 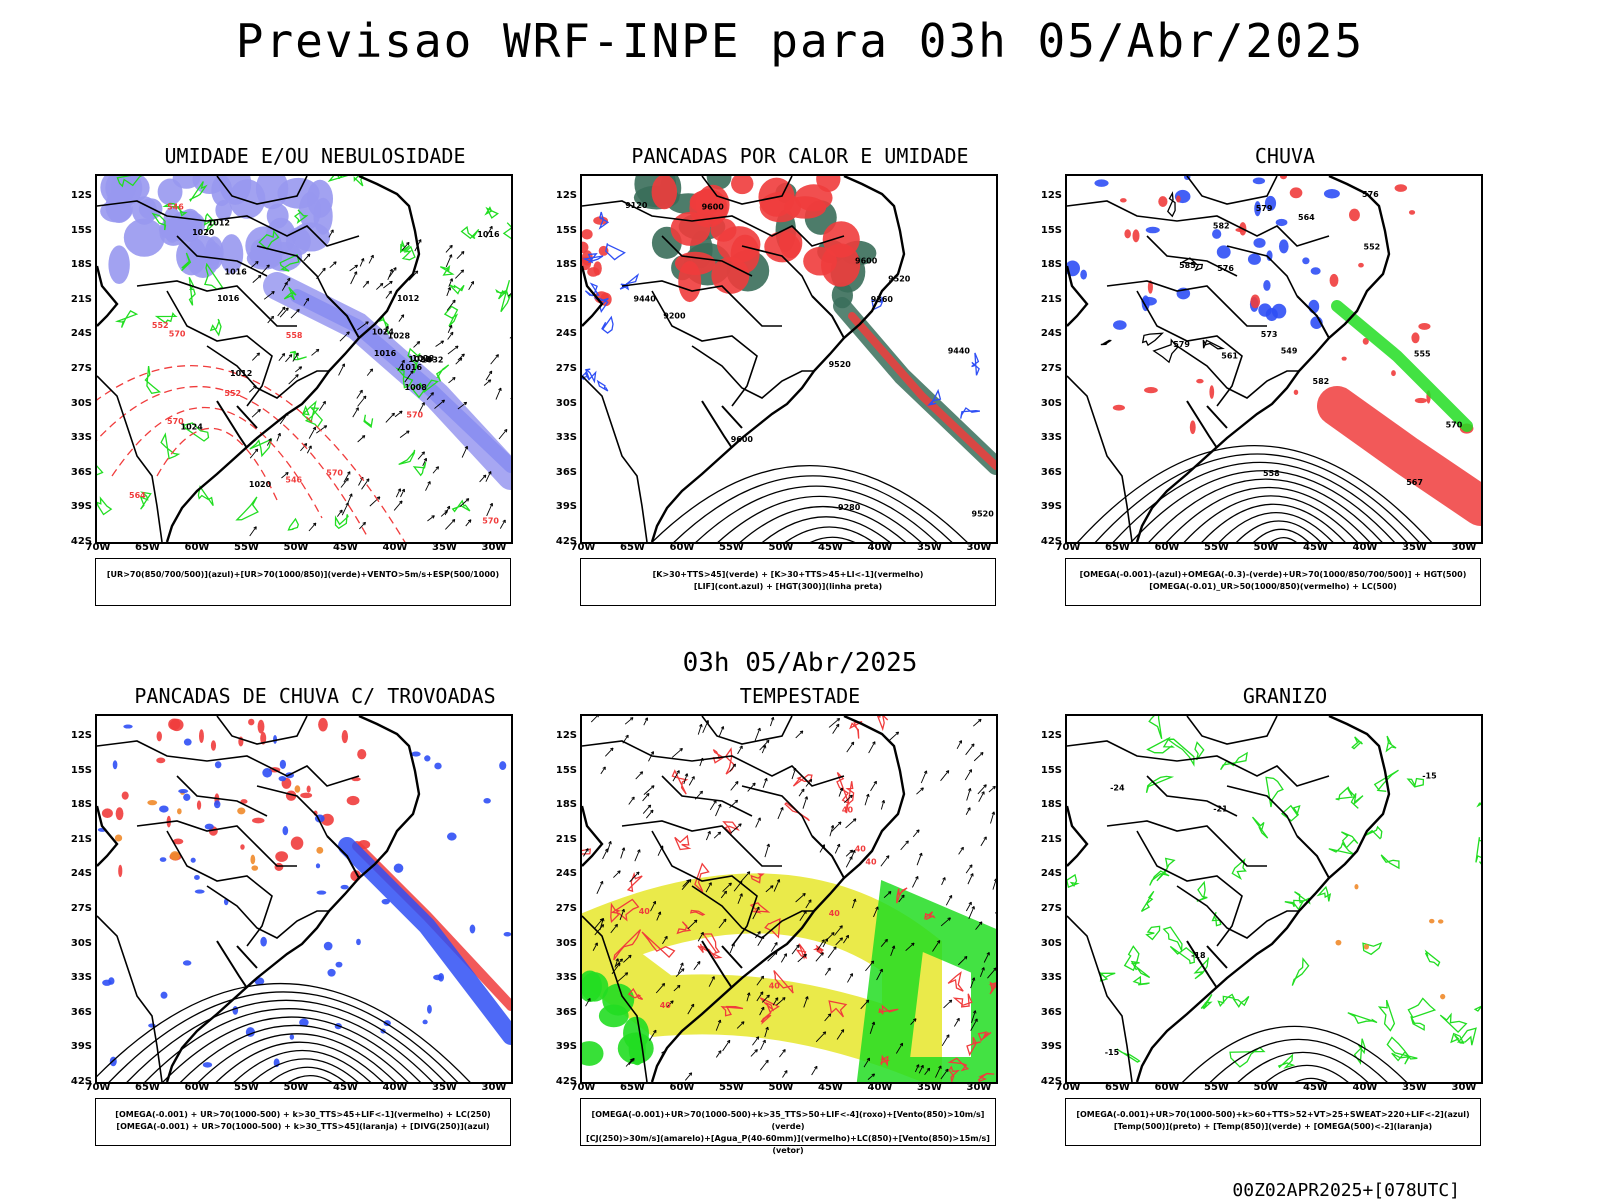 I want to click on omega500-orange-area, so click(x=1366, y=947).